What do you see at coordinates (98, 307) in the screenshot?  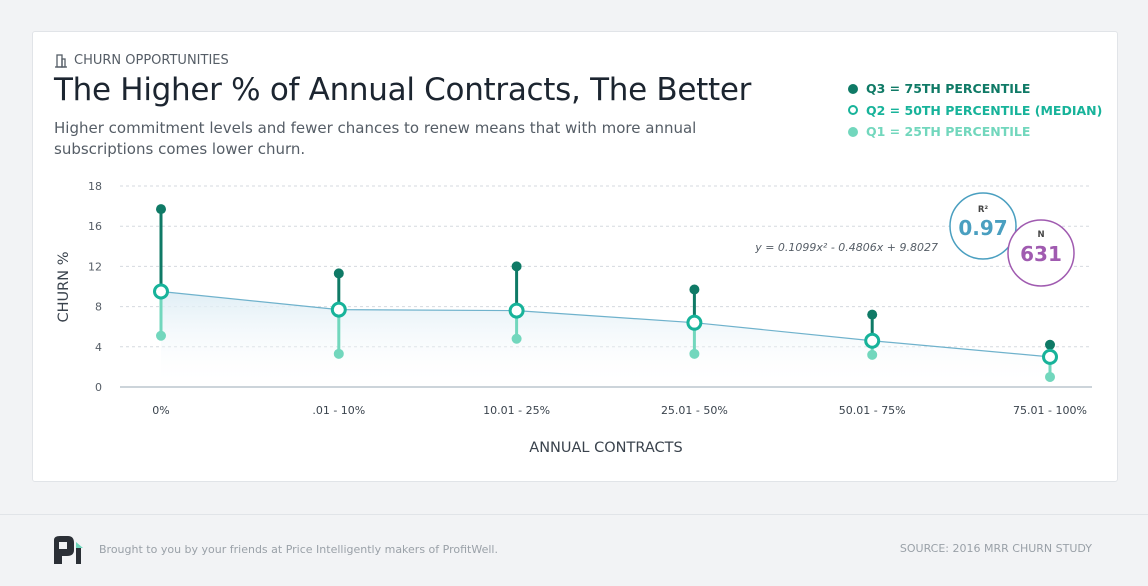 I see `y-tick-label: 8` at bounding box center [98, 307].